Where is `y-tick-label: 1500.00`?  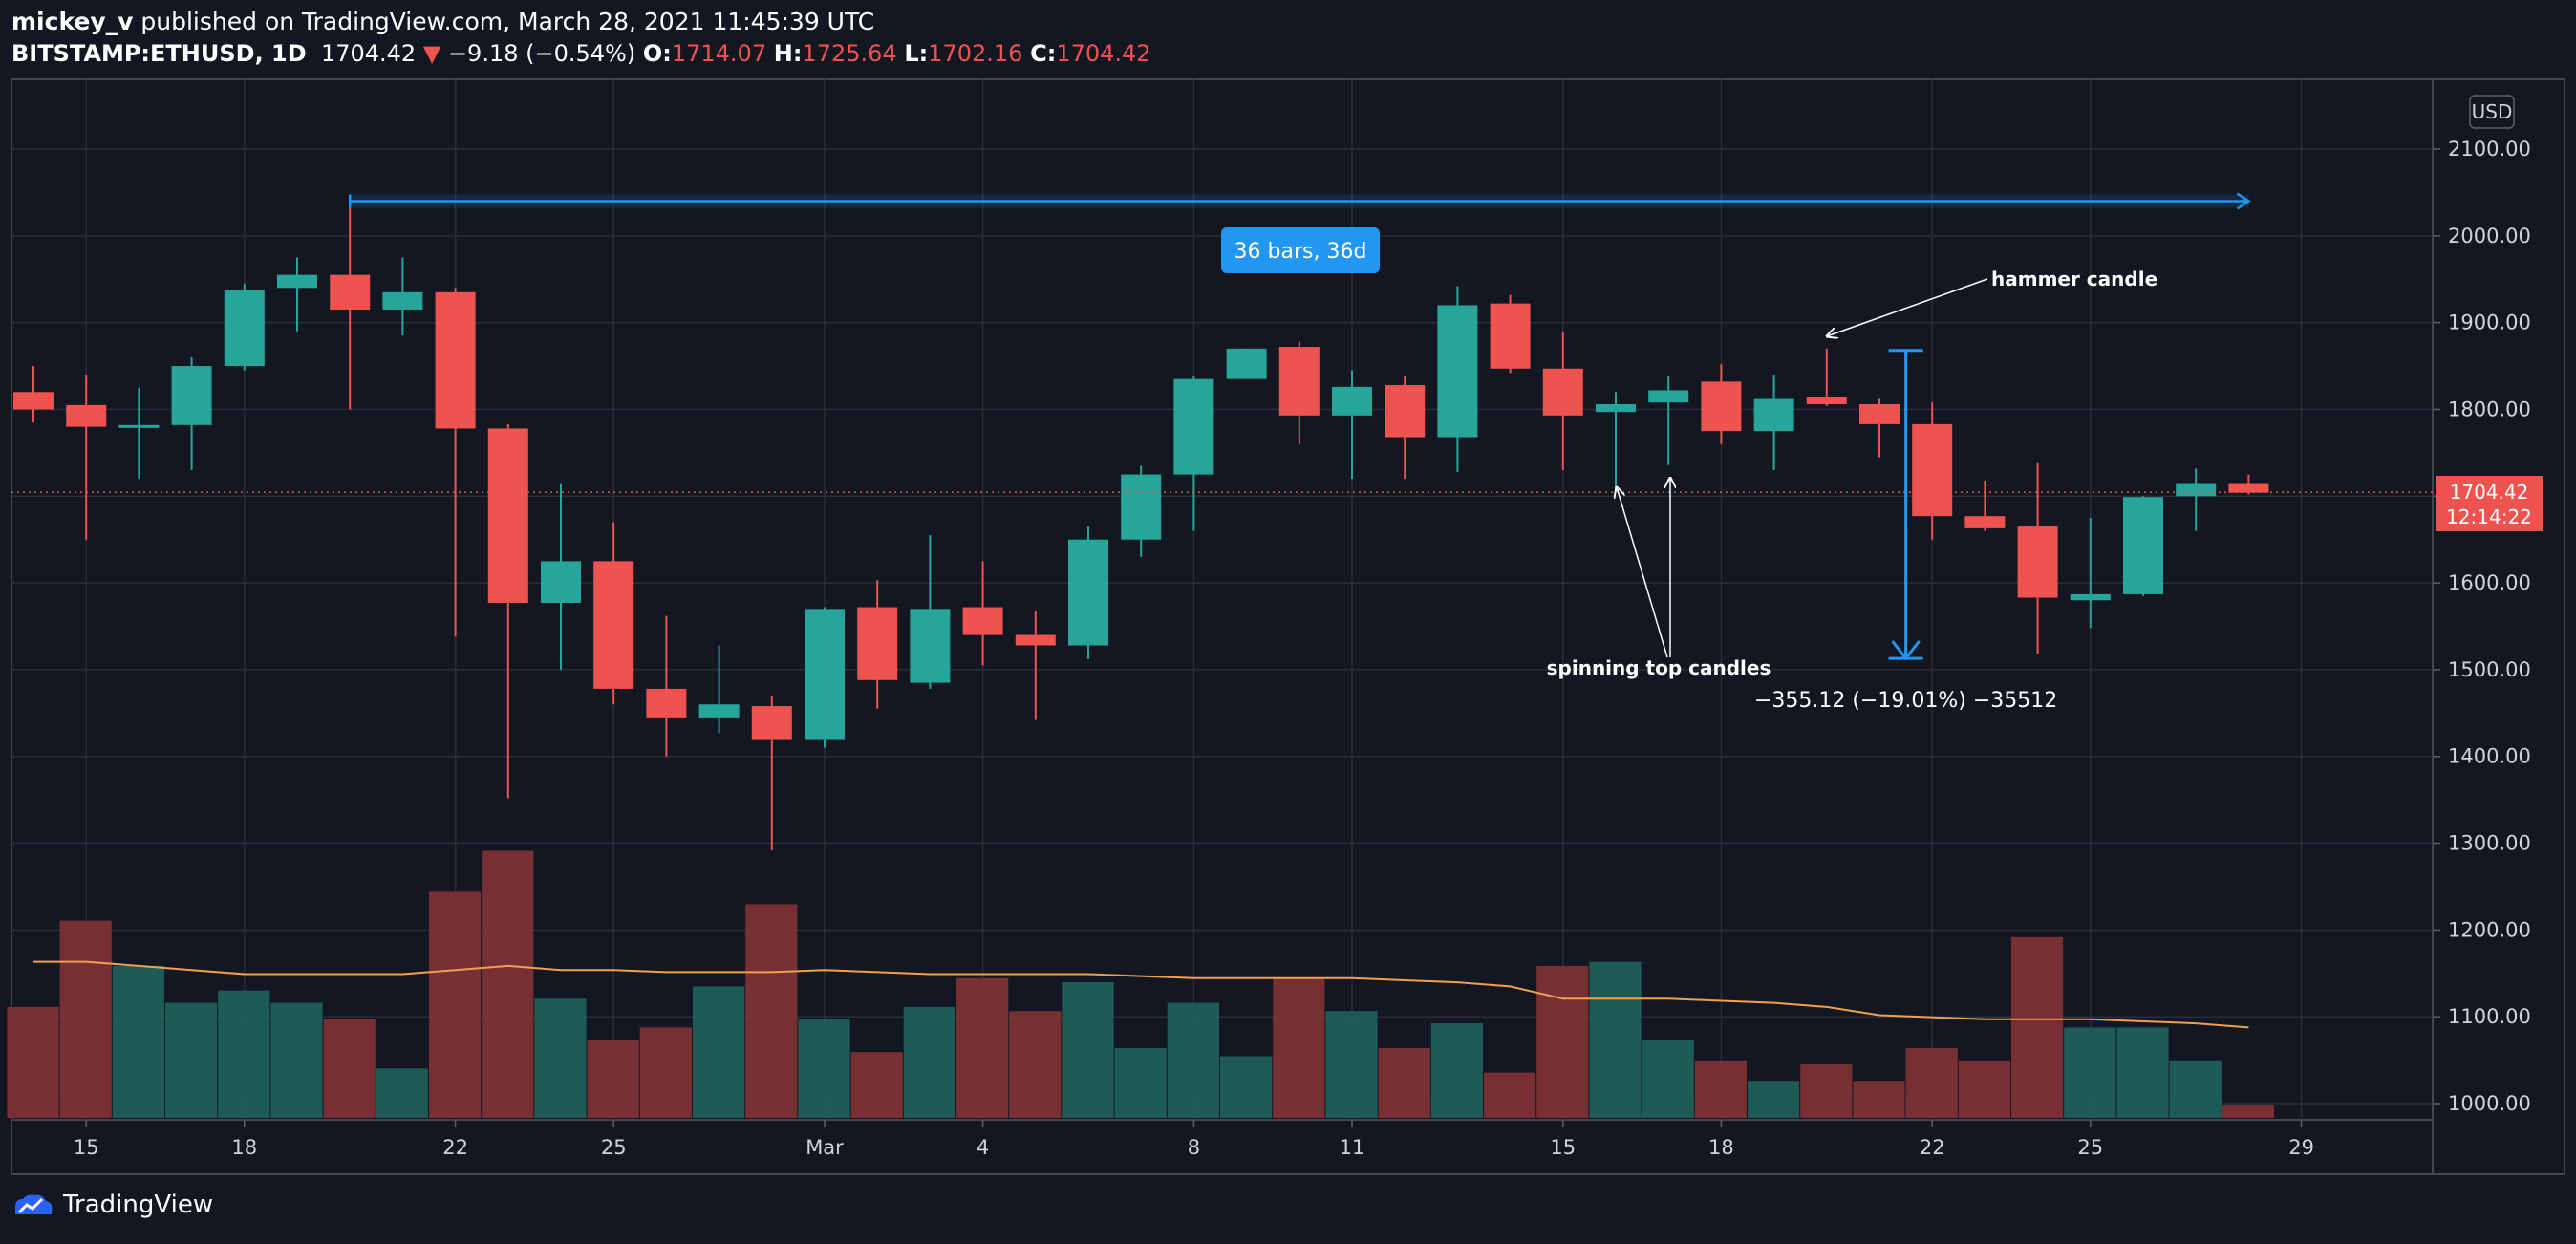
y-tick-label: 1500.00 is located at coordinates (2489, 670).